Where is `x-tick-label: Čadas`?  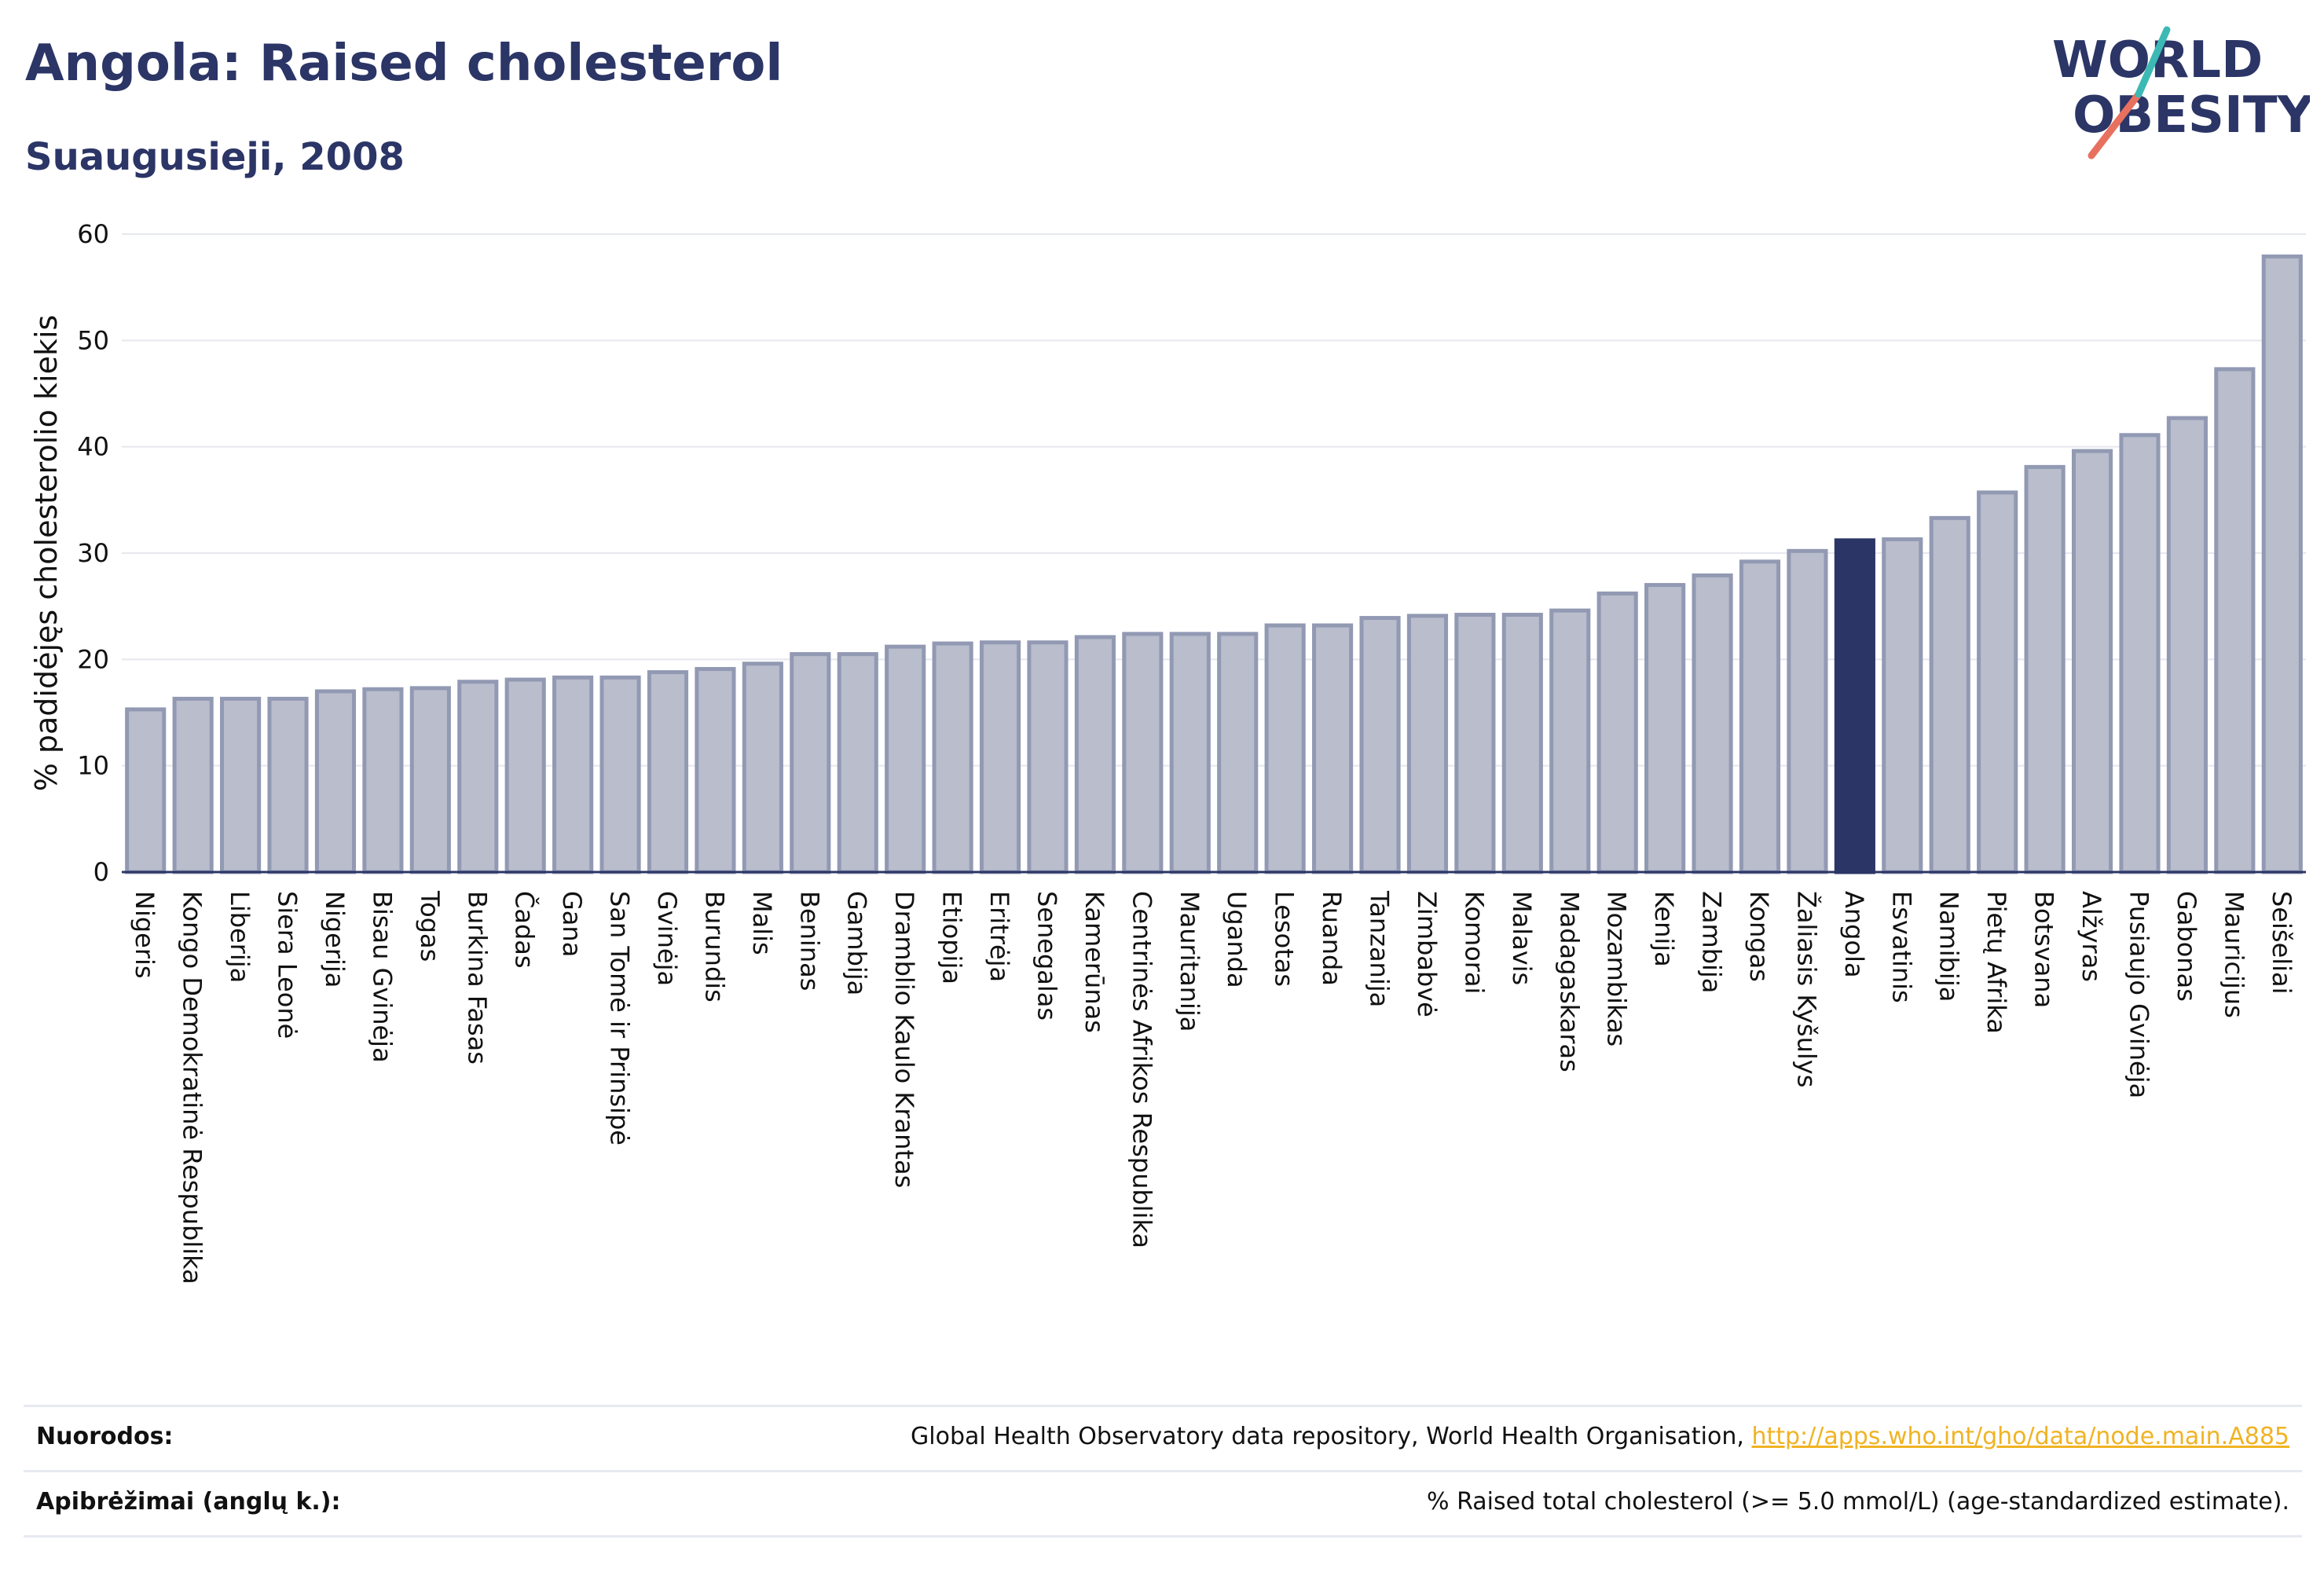 x-tick-label: Čadas is located at coordinates (525, 930).